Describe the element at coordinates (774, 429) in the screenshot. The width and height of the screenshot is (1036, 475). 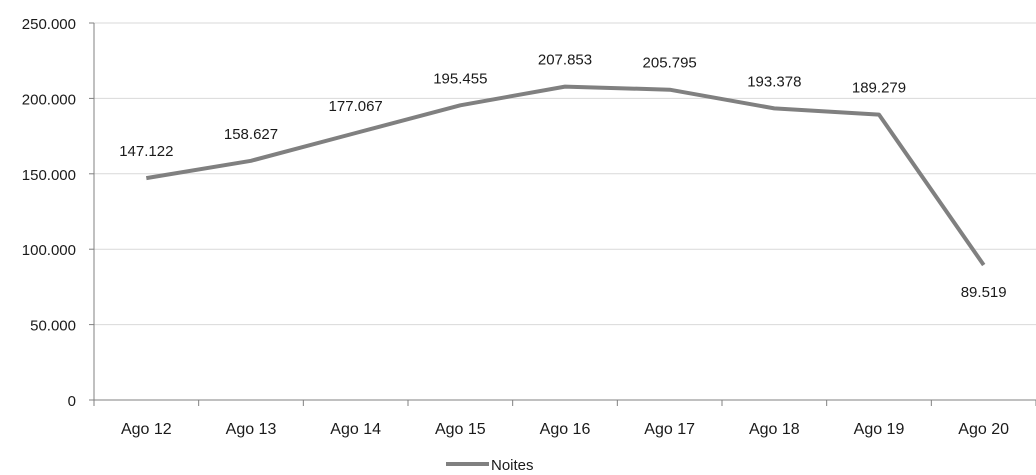
I see `x-tick-label: Ago 18` at that location.